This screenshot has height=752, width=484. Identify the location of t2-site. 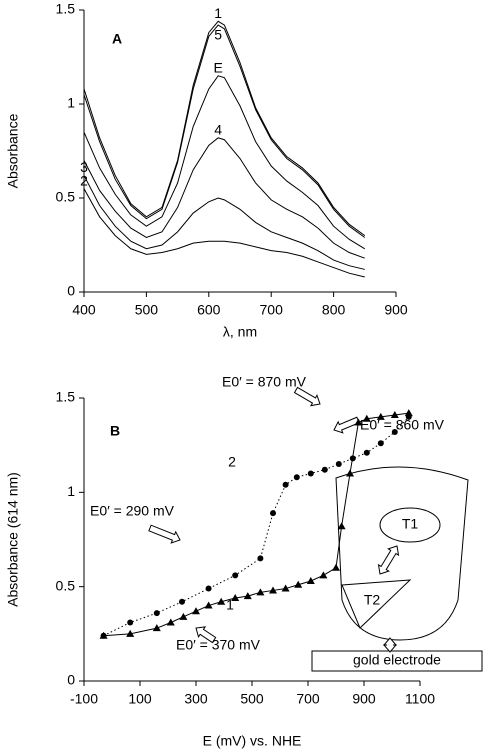
(376, 604).